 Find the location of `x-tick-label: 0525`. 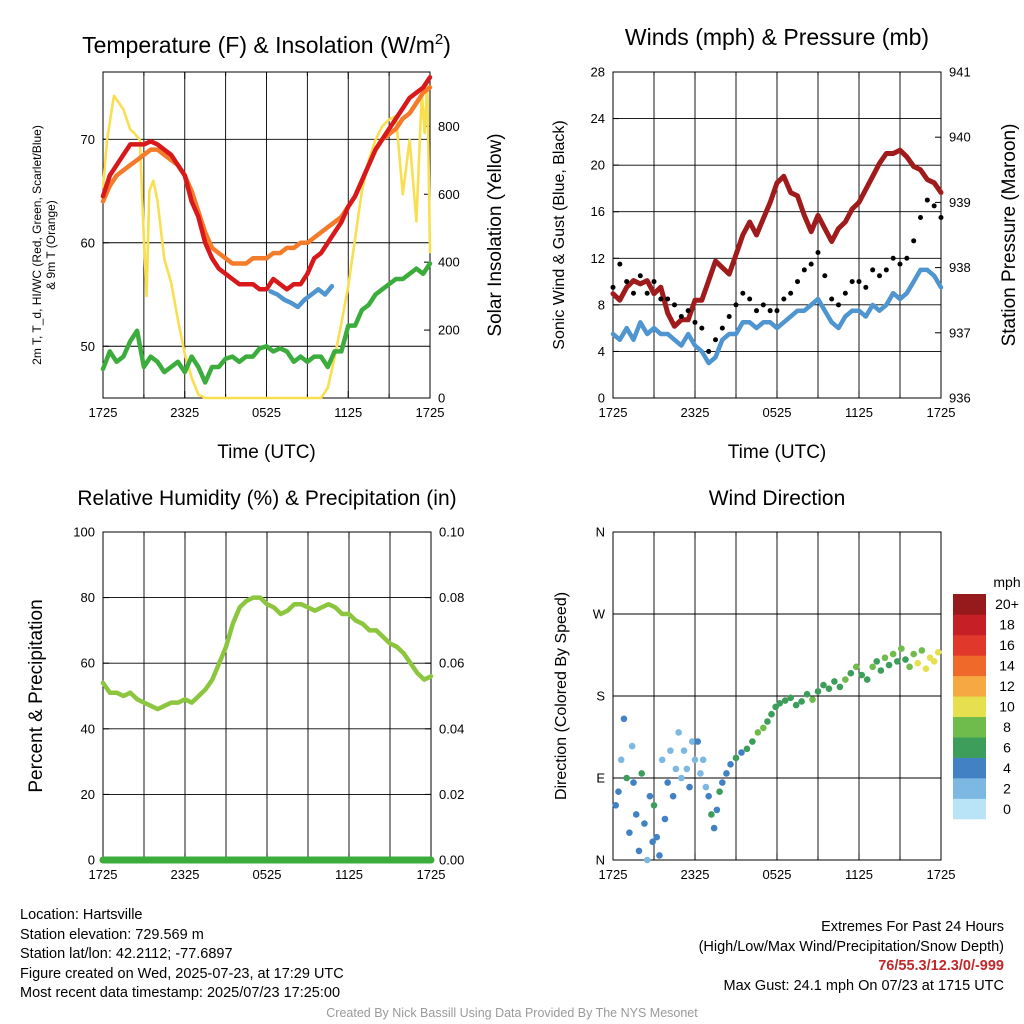

x-tick-label: 0525 is located at coordinates (266, 412).